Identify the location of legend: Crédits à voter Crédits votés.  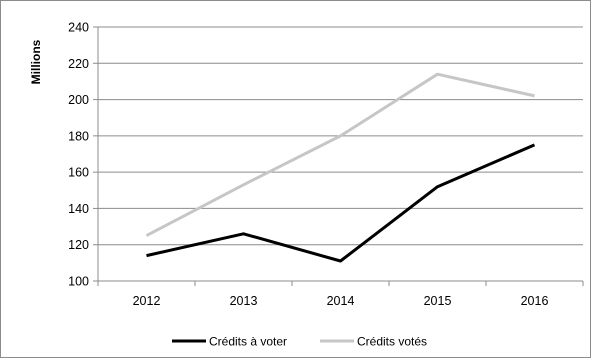
(299, 342).